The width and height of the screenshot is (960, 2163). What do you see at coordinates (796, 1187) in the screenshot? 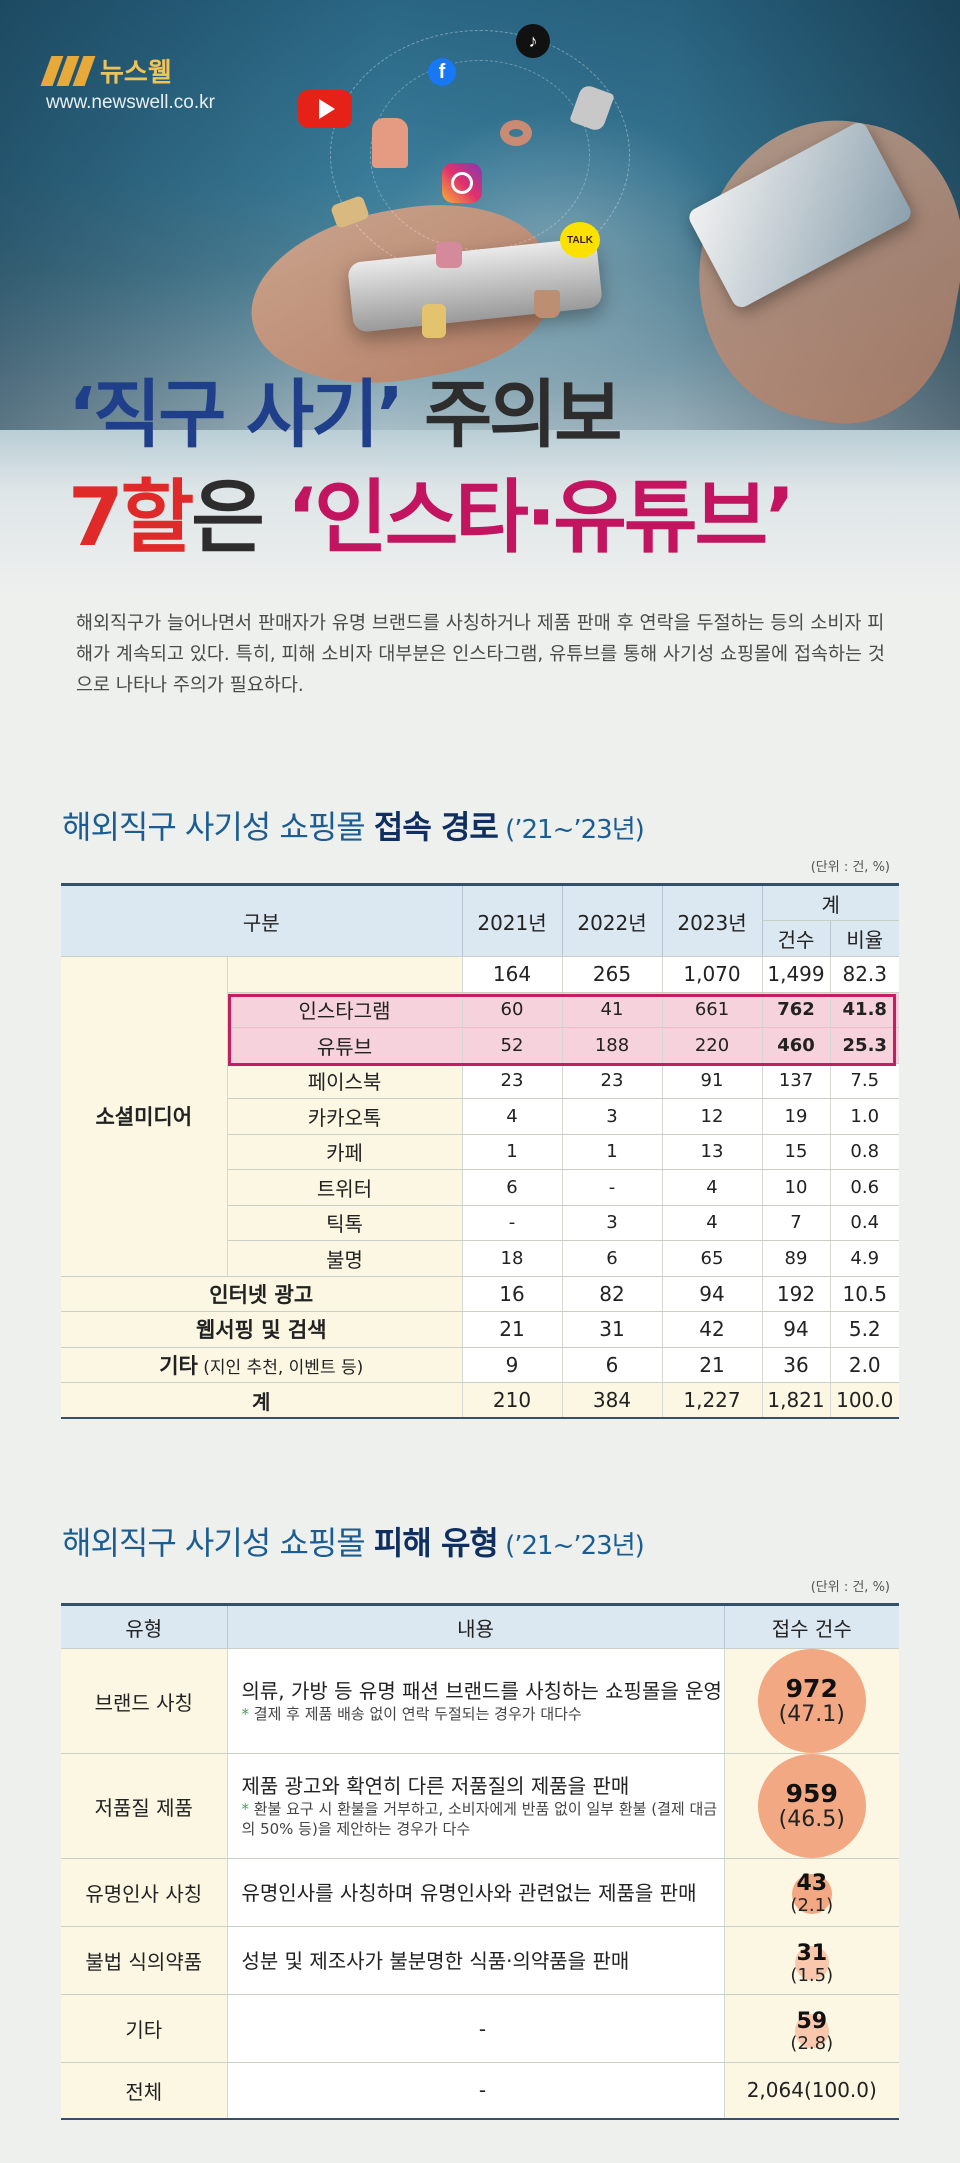
I see `cell: 10` at bounding box center [796, 1187].